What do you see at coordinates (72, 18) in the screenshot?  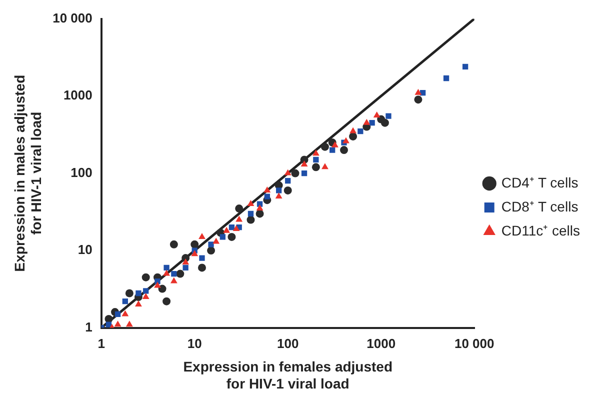 I see `y-tick-label: 10 000` at bounding box center [72, 18].